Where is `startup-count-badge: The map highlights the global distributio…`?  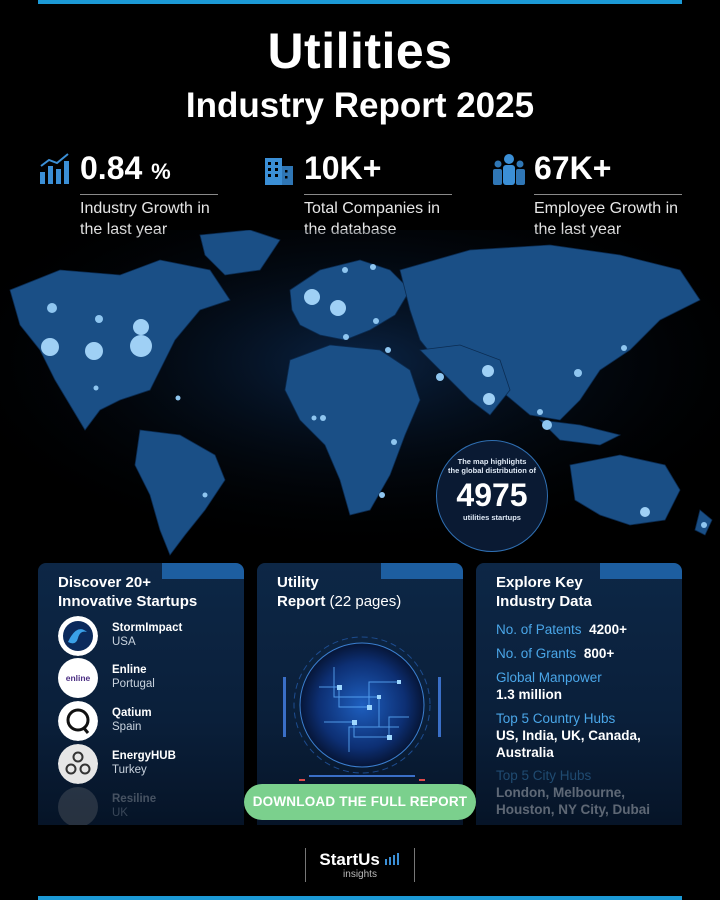 startup-count-badge: The map highlights the global distributio… is located at coordinates (492, 496).